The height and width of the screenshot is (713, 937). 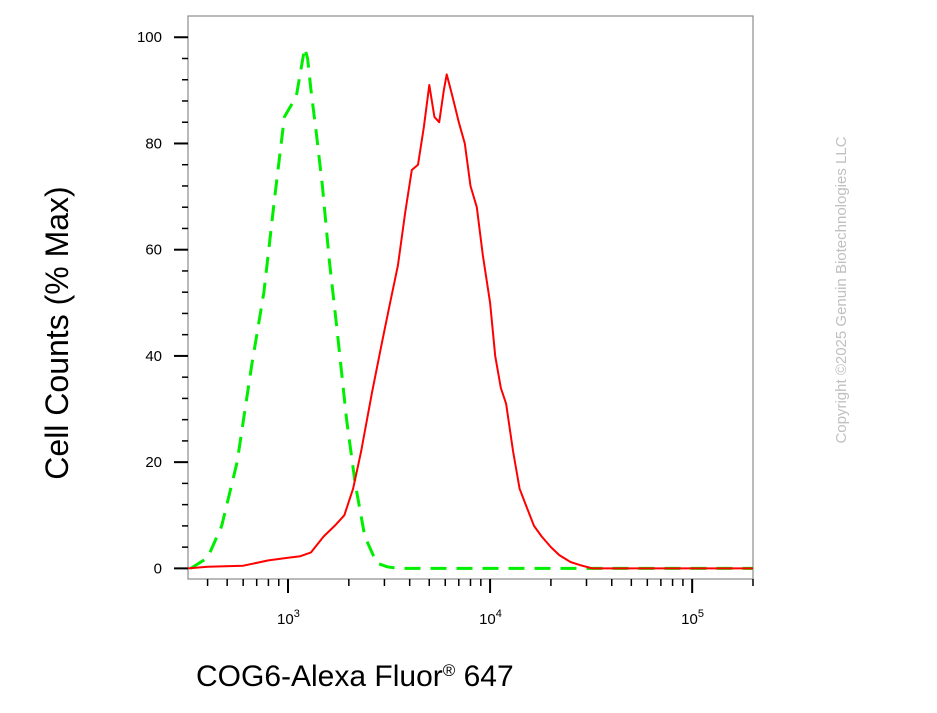 What do you see at coordinates (490, 618) in the screenshot?
I see `x-tick-label: 10⁴` at bounding box center [490, 618].